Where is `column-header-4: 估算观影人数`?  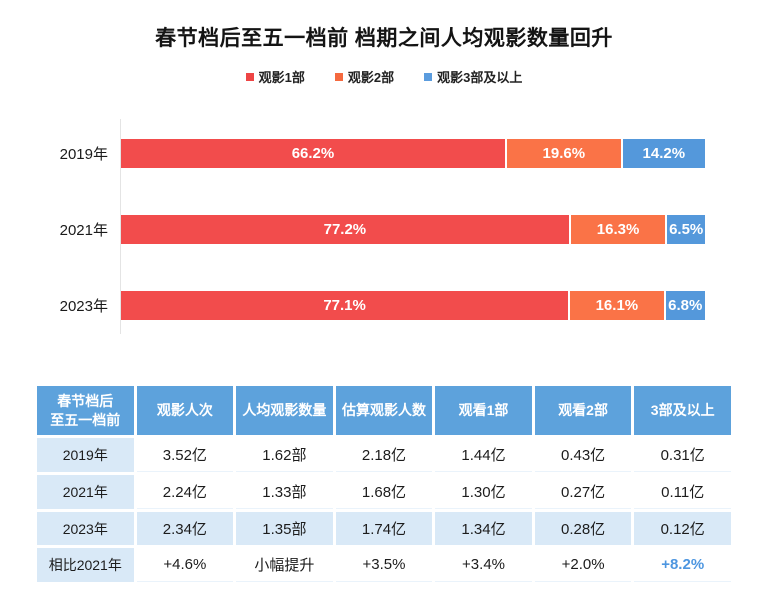 column-header-4: 估算观影人数 is located at coordinates (384, 410).